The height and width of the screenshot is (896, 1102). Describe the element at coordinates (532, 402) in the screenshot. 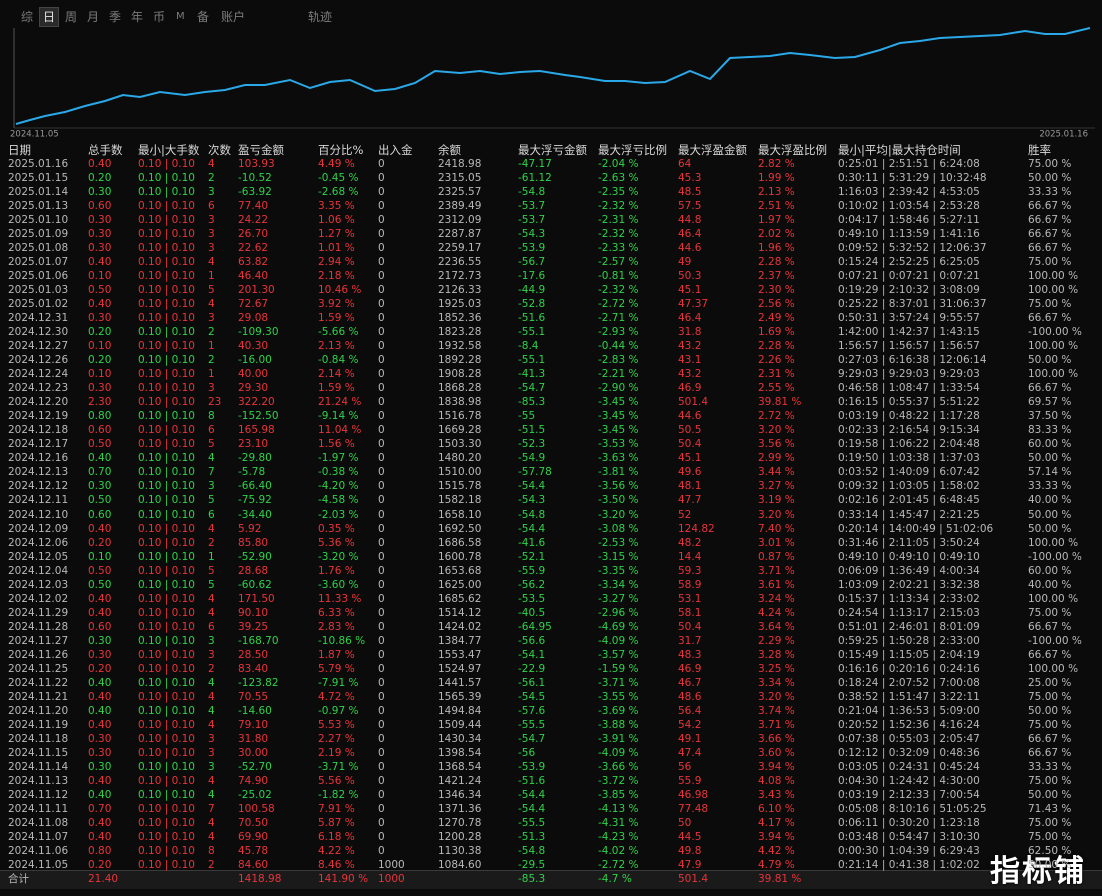

I see `cell: -85.3` at that location.